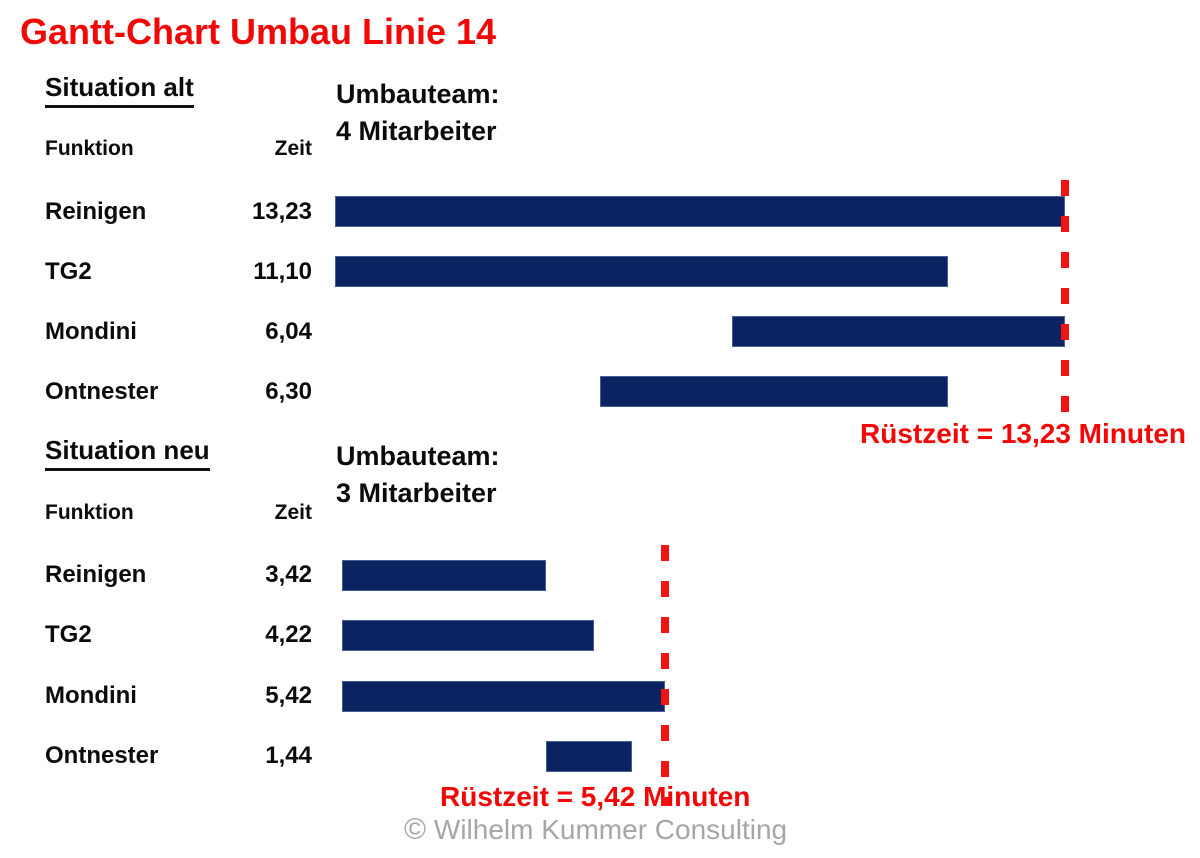  What do you see at coordinates (178, 635) in the screenshot?
I see `table-row: TG2 4,22` at bounding box center [178, 635].